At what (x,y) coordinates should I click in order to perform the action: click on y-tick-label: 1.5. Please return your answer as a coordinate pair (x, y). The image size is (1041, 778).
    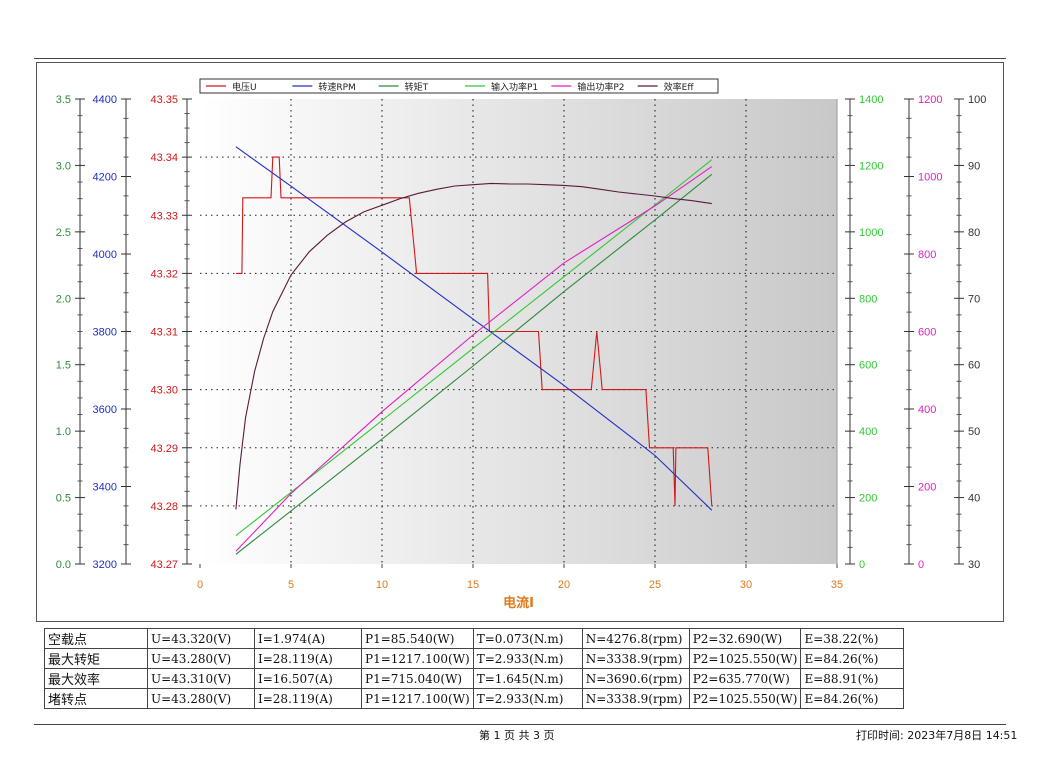
    Looking at the image, I should click on (63, 366).